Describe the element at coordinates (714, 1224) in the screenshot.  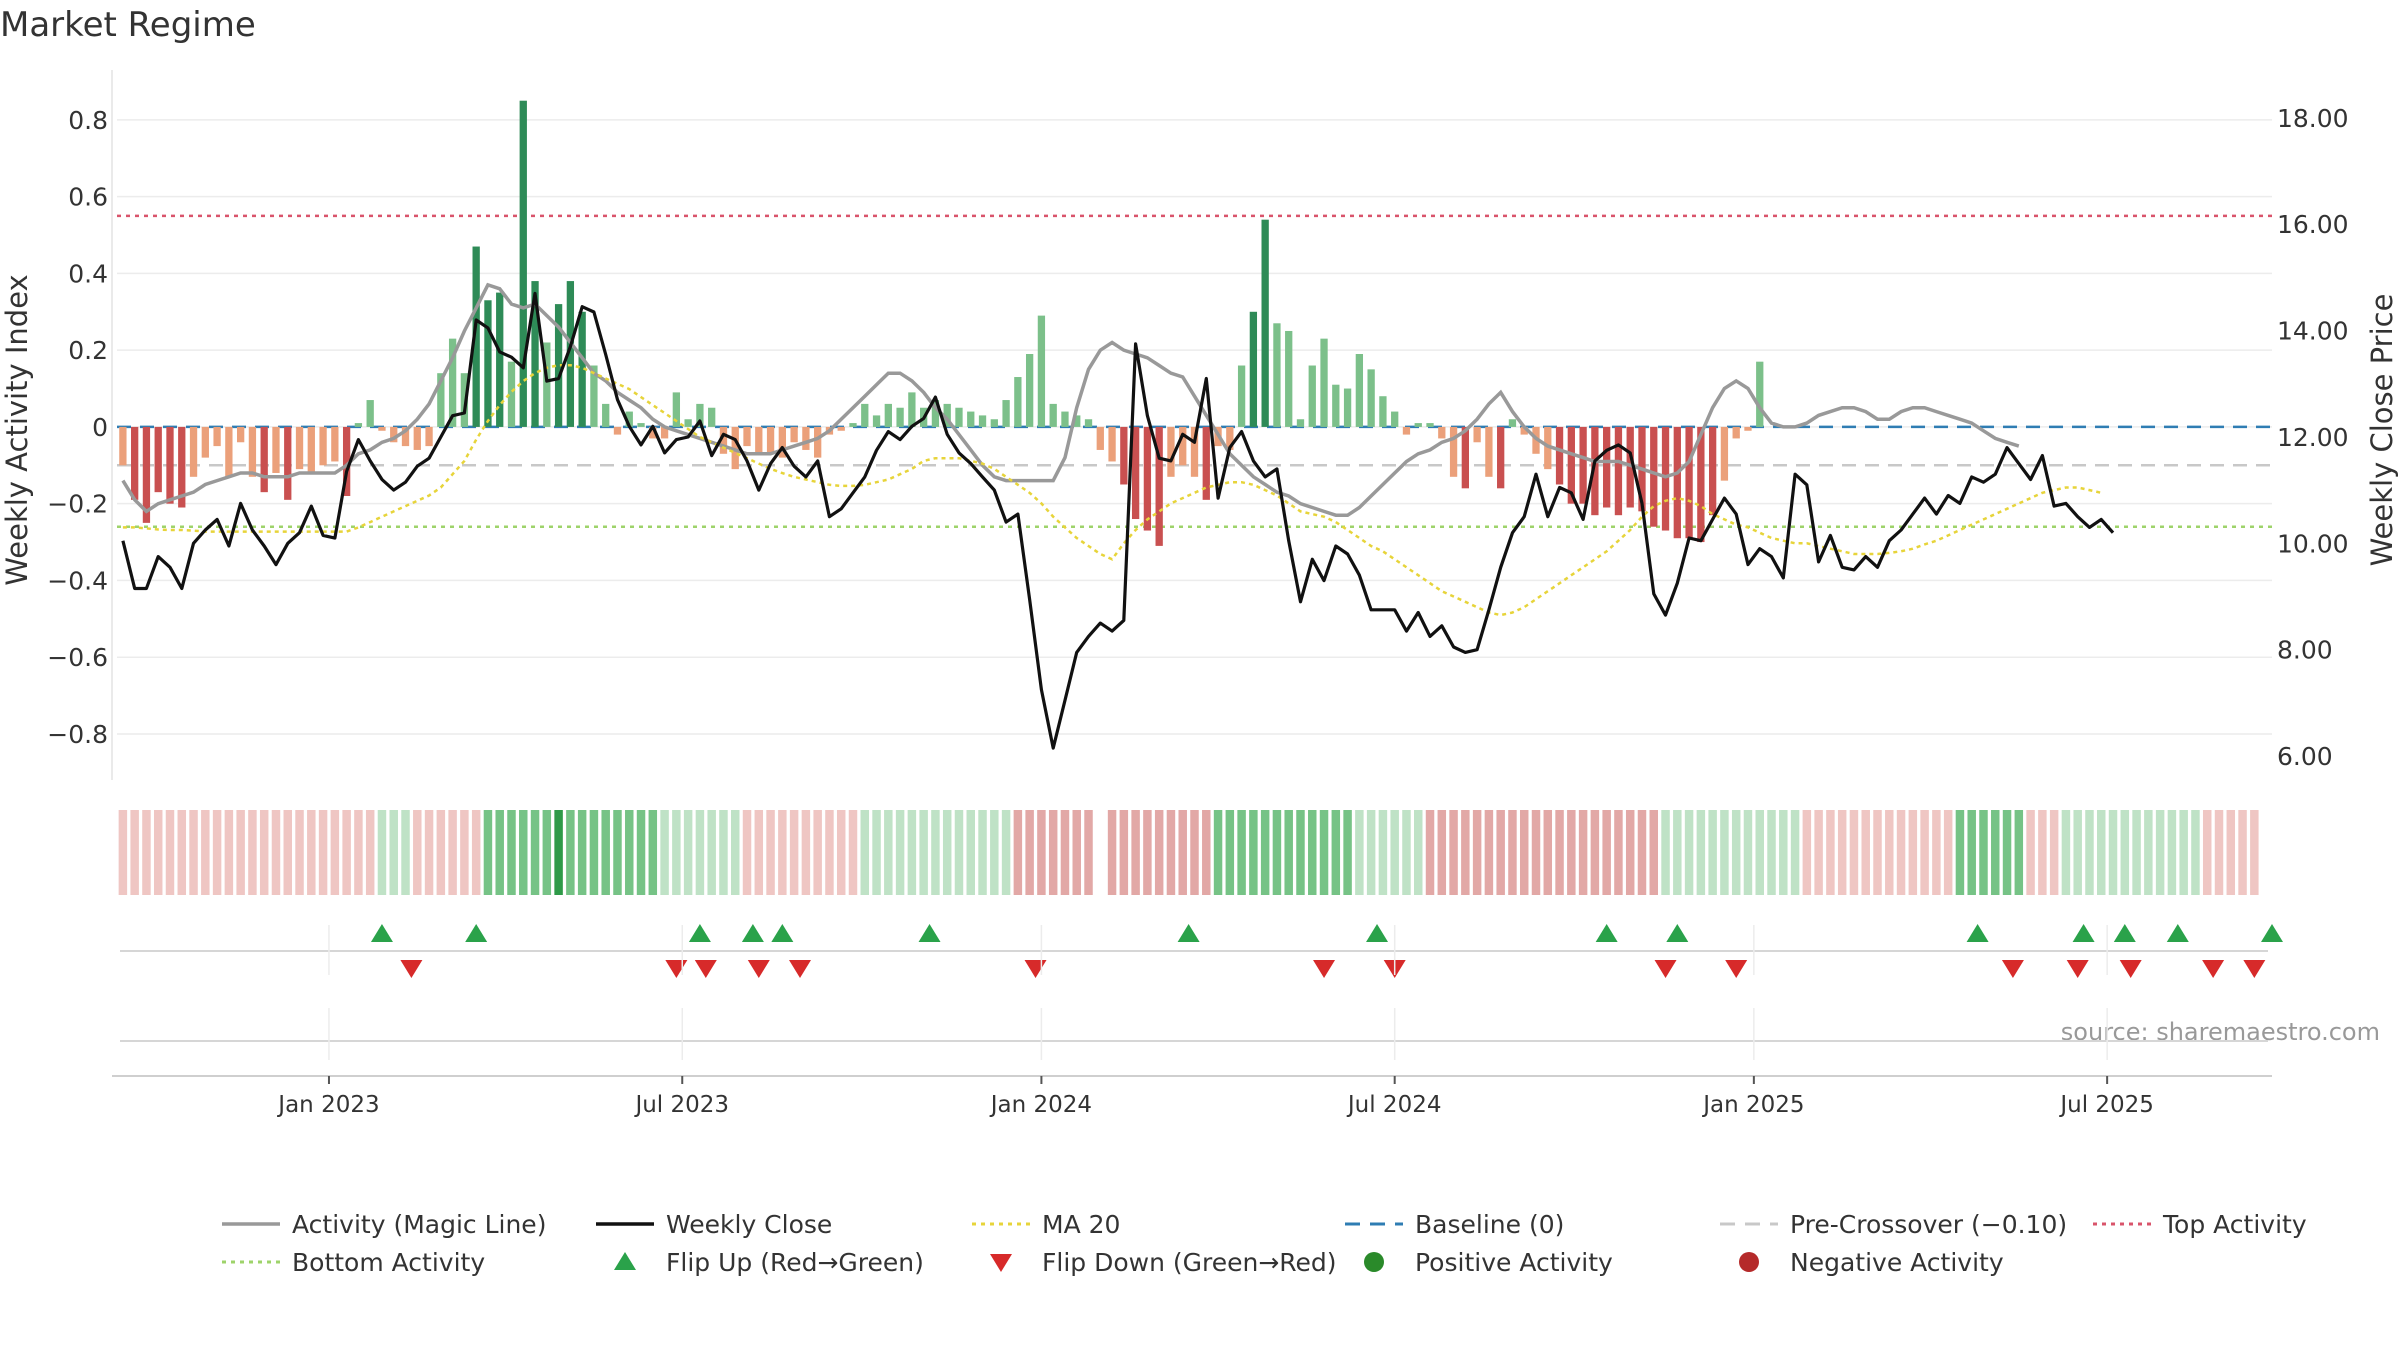
I see `legend-item: Weekly Close` at that location.